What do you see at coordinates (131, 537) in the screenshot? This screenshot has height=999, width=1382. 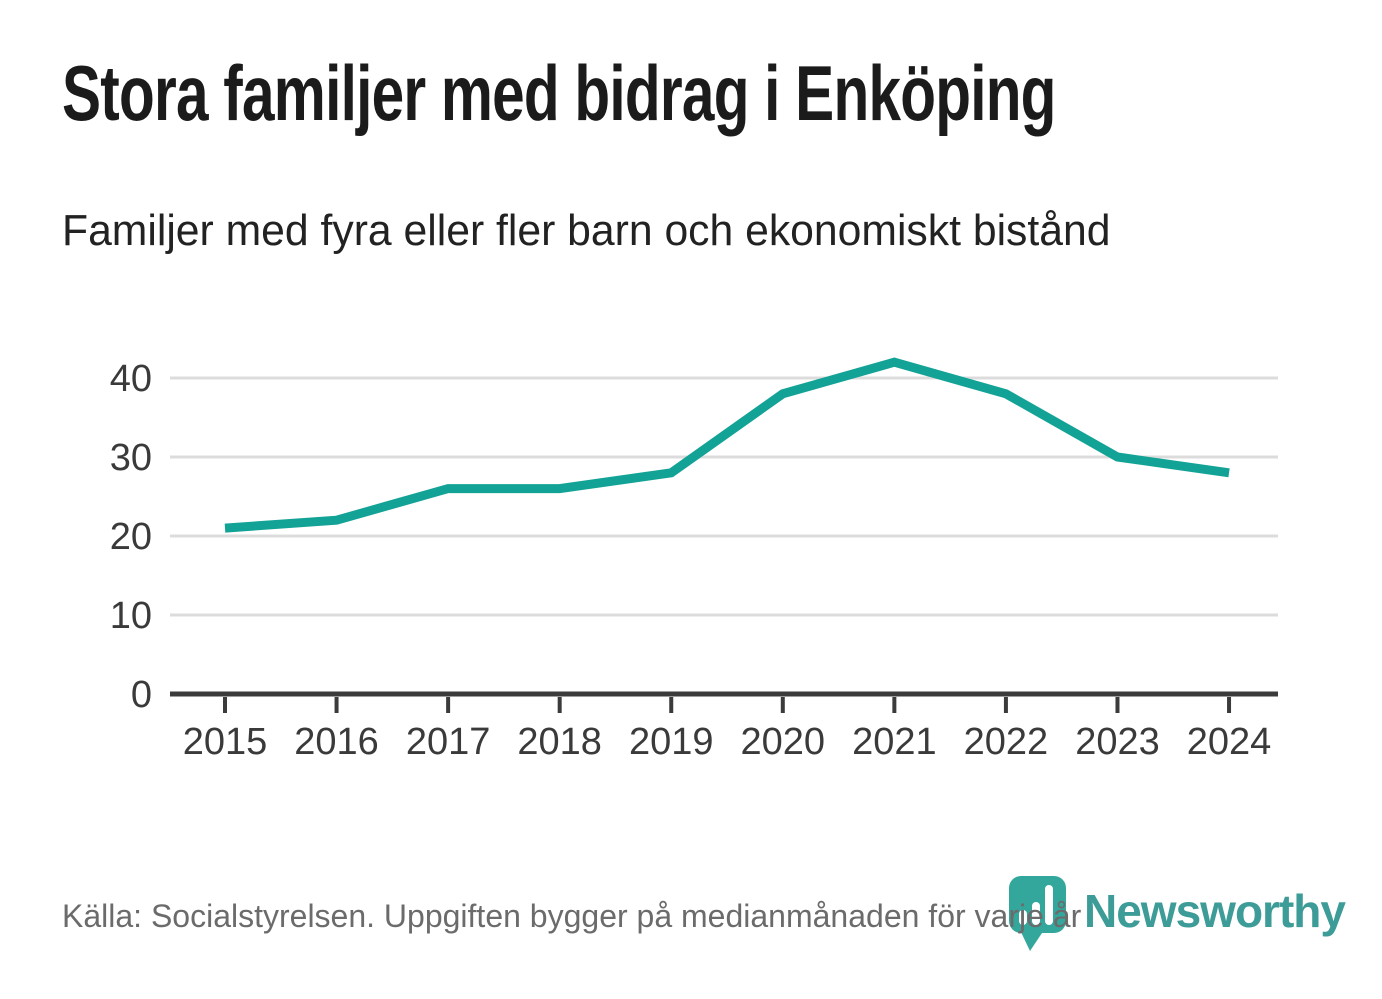 I see `y-tick-label: 20` at bounding box center [131, 537].